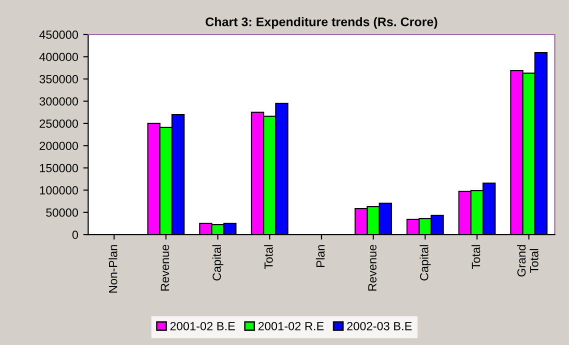 Image resolution: width=569 pixels, height=345 pixels. Describe the element at coordinates (58, 57) in the screenshot. I see `y-tick-label: 400000` at that location.